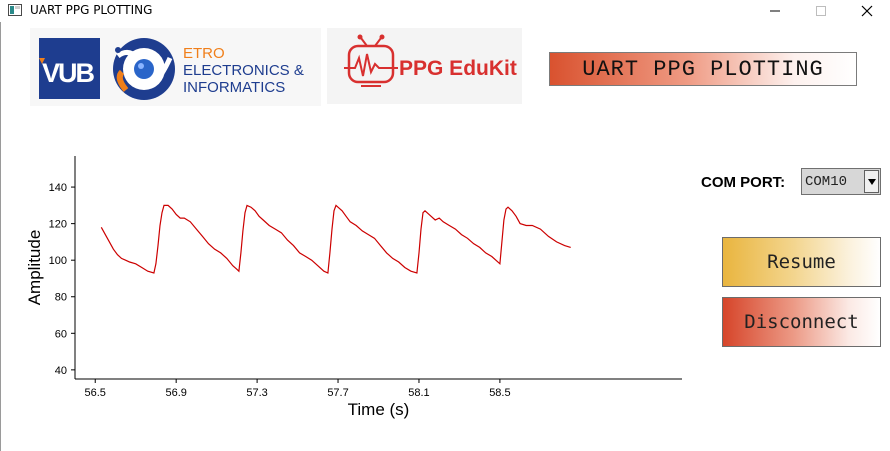  I want to click on minimize-button, so click(775, 11).